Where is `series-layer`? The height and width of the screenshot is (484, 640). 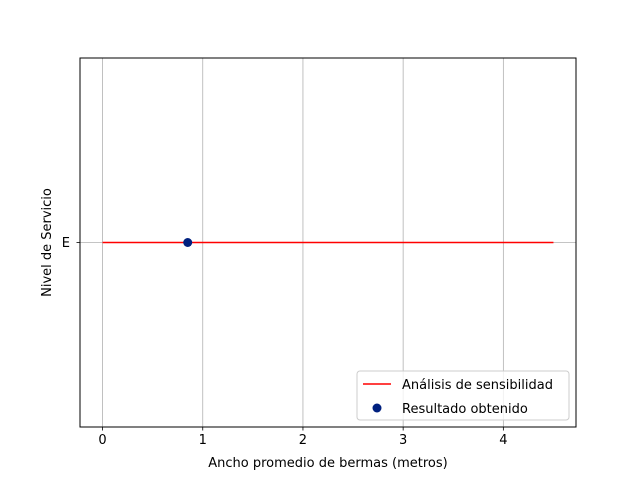
series-layer is located at coordinates (328, 242).